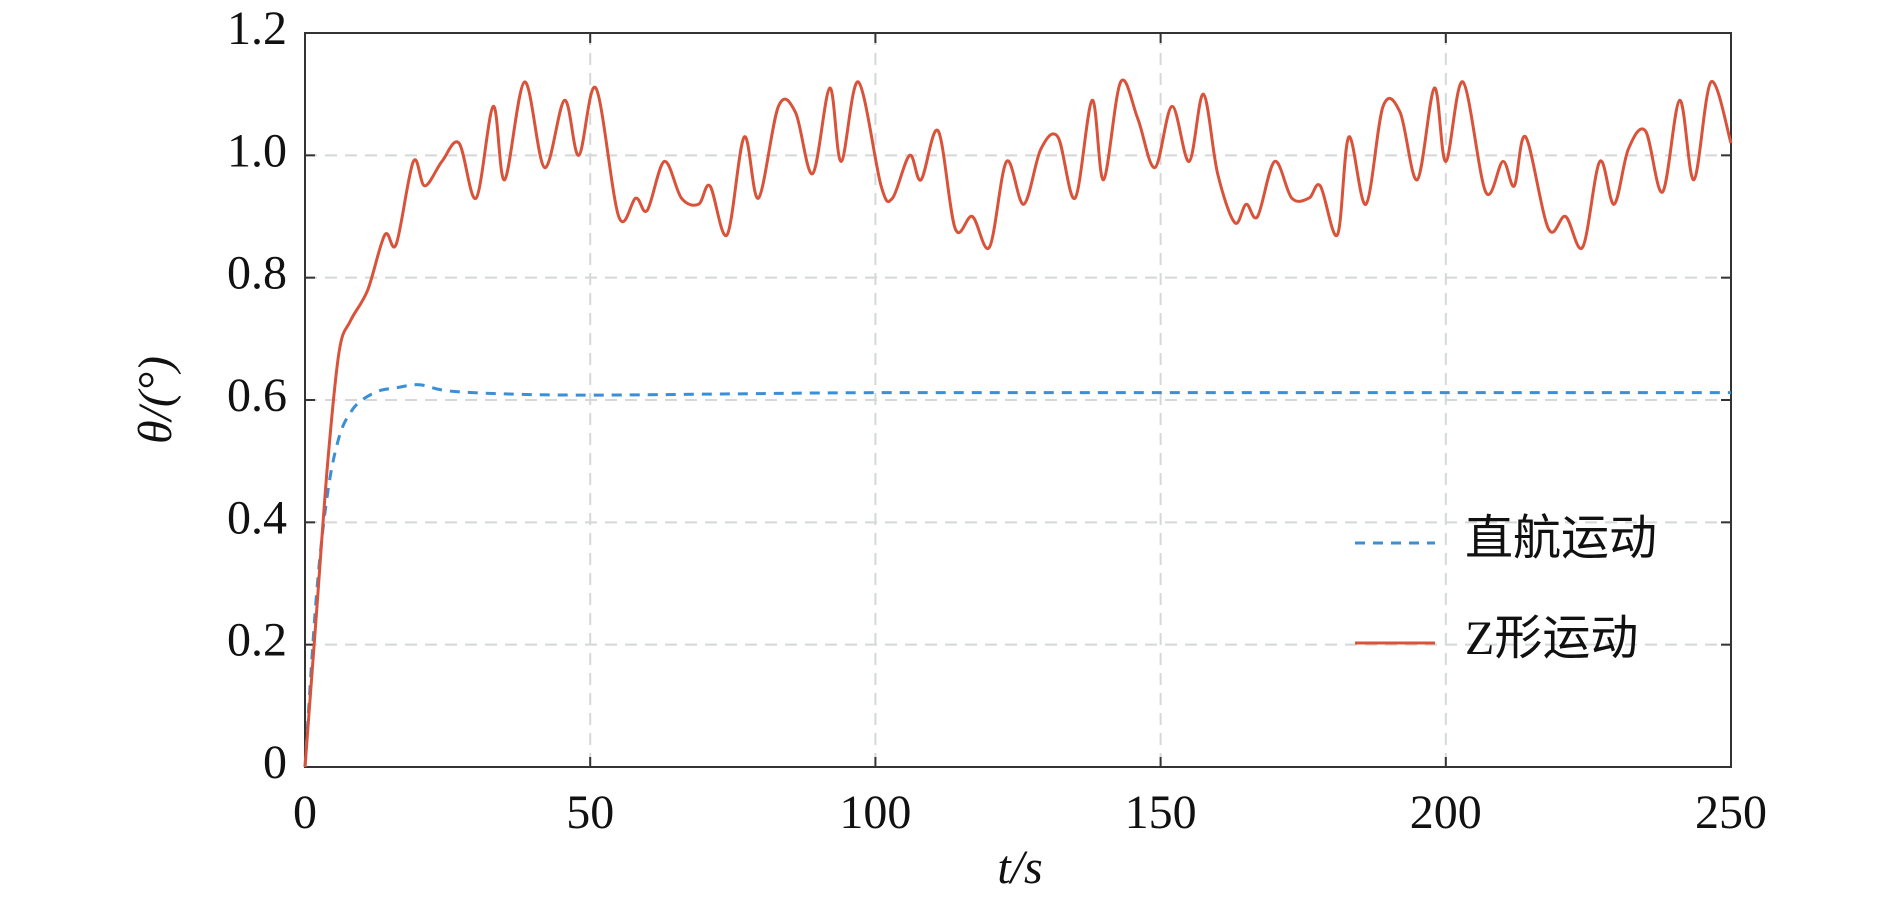 The image size is (1890, 898). What do you see at coordinates (1551, 638) in the screenshot?
I see `legend-label: Z形运动` at bounding box center [1551, 638].